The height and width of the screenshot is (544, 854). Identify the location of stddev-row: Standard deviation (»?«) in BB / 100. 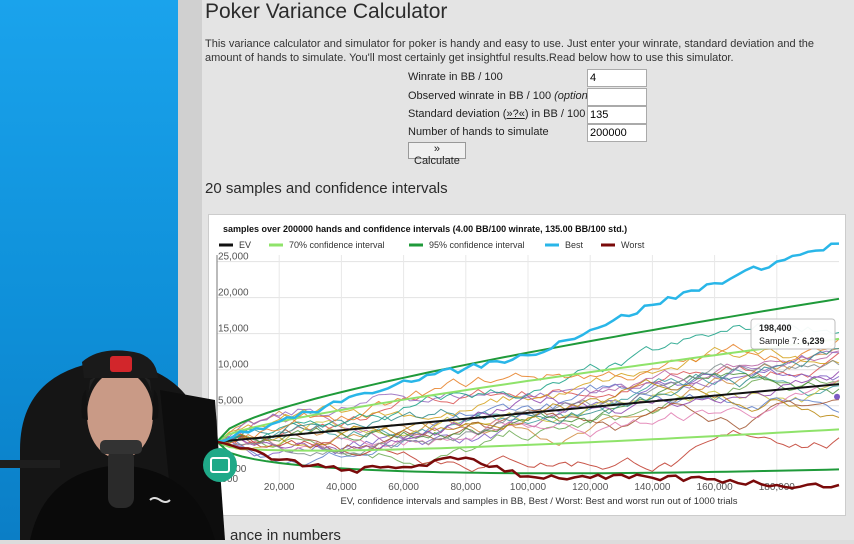
(528, 115).